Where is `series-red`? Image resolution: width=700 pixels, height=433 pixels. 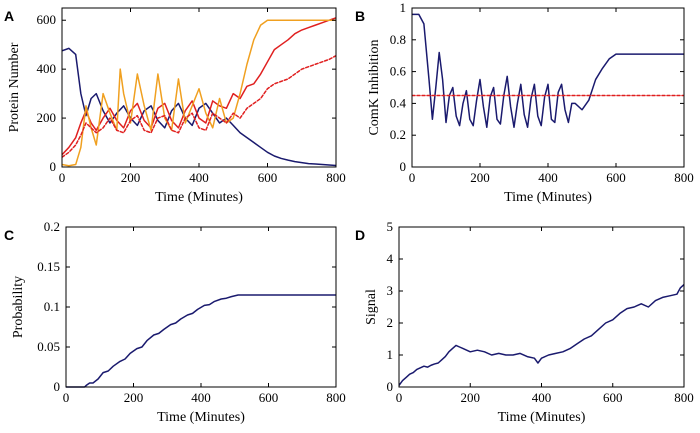 series-red is located at coordinates (199, 86).